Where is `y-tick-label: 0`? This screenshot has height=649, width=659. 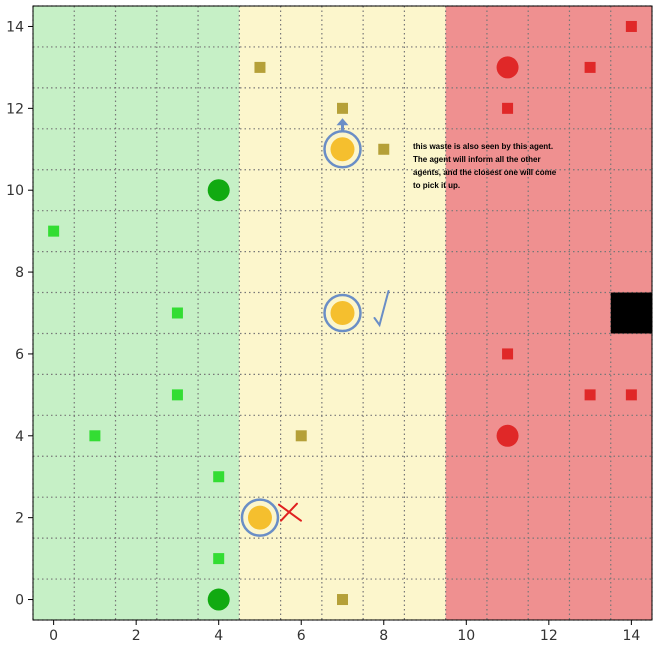
y-tick-label: 0 is located at coordinates (19, 601).